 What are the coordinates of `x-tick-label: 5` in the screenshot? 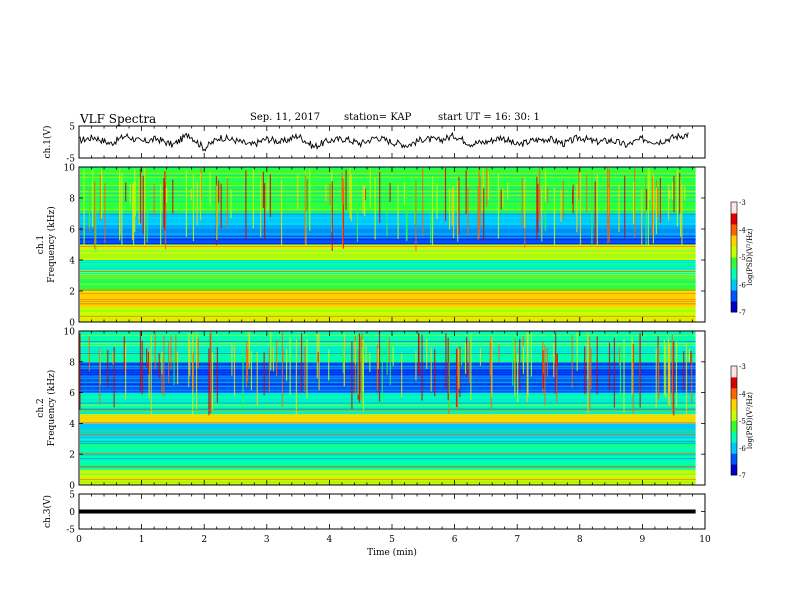 It's located at (392, 540).